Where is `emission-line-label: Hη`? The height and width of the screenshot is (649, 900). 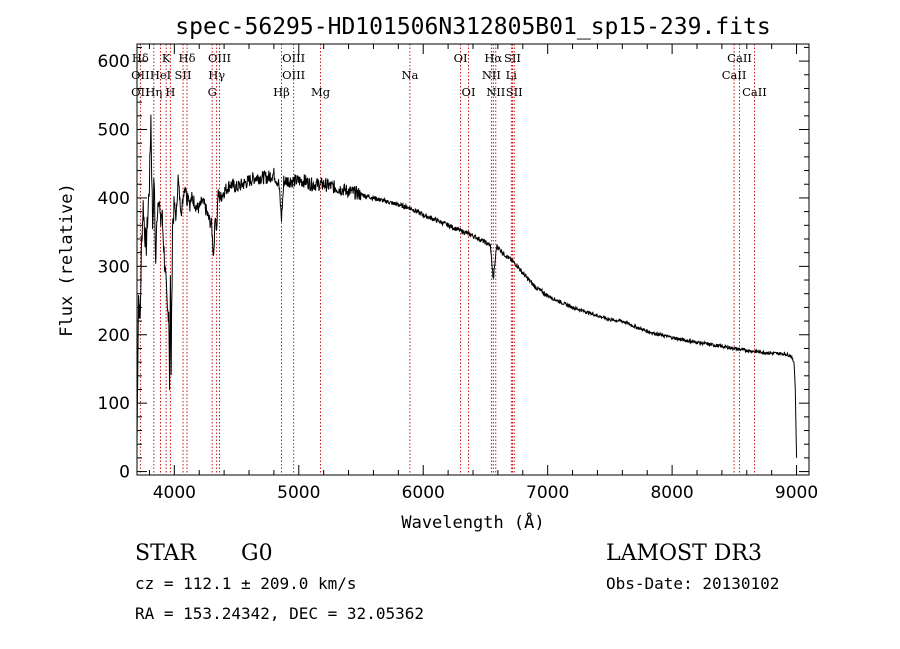 emission-line-label: Hη is located at coordinates (153, 92).